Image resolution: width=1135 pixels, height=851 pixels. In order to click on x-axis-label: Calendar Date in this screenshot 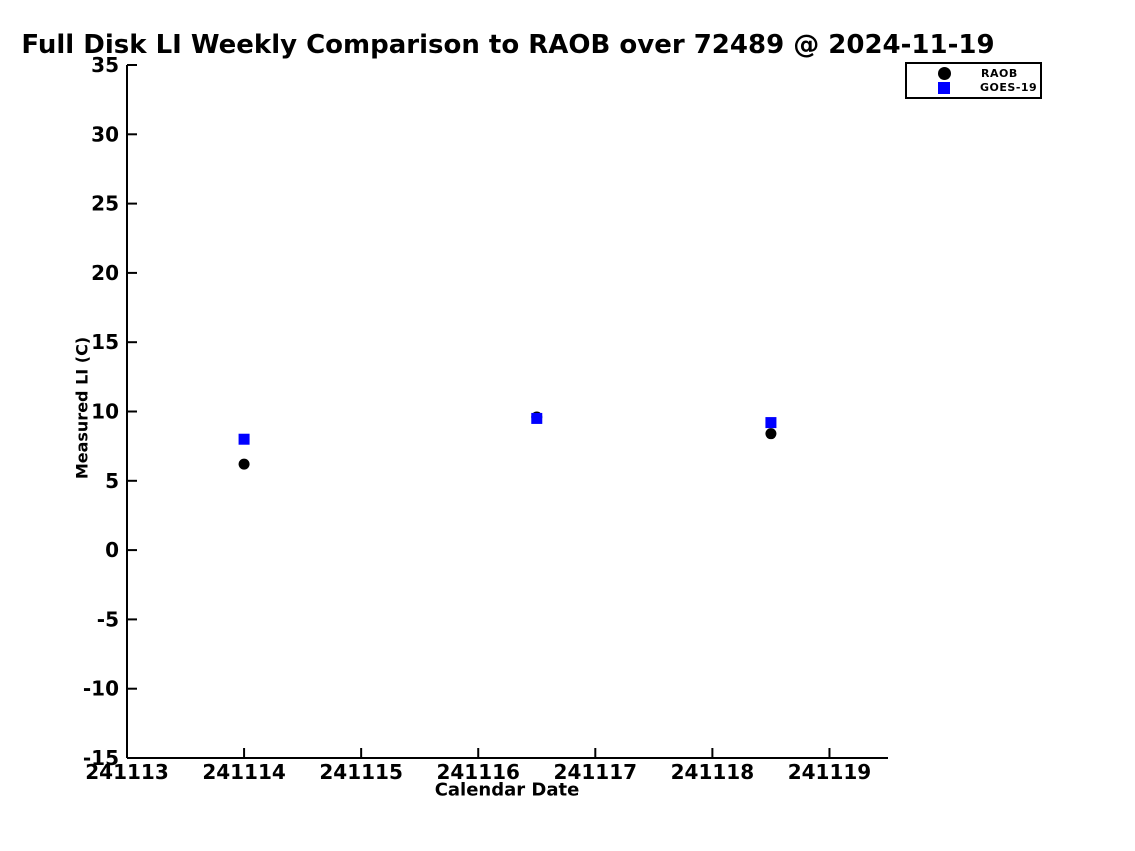, I will do `click(507, 790)`.